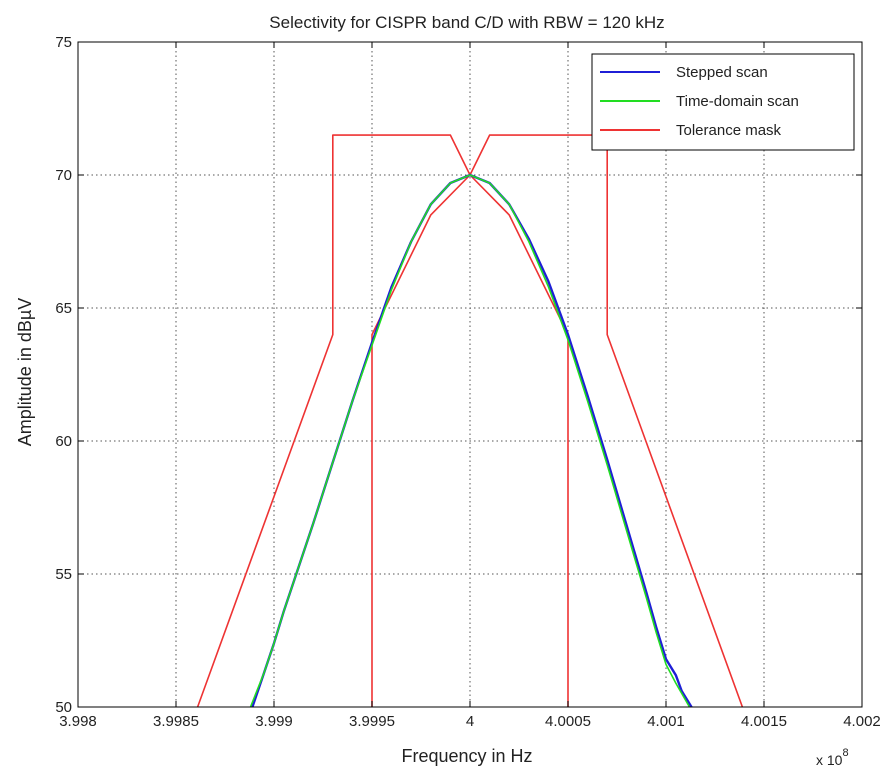 This screenshot has height=772, width=892. Describe the element at coordinates (372, 721) in the screenshot. I see `x-tick-label: 3.9995` at that location.